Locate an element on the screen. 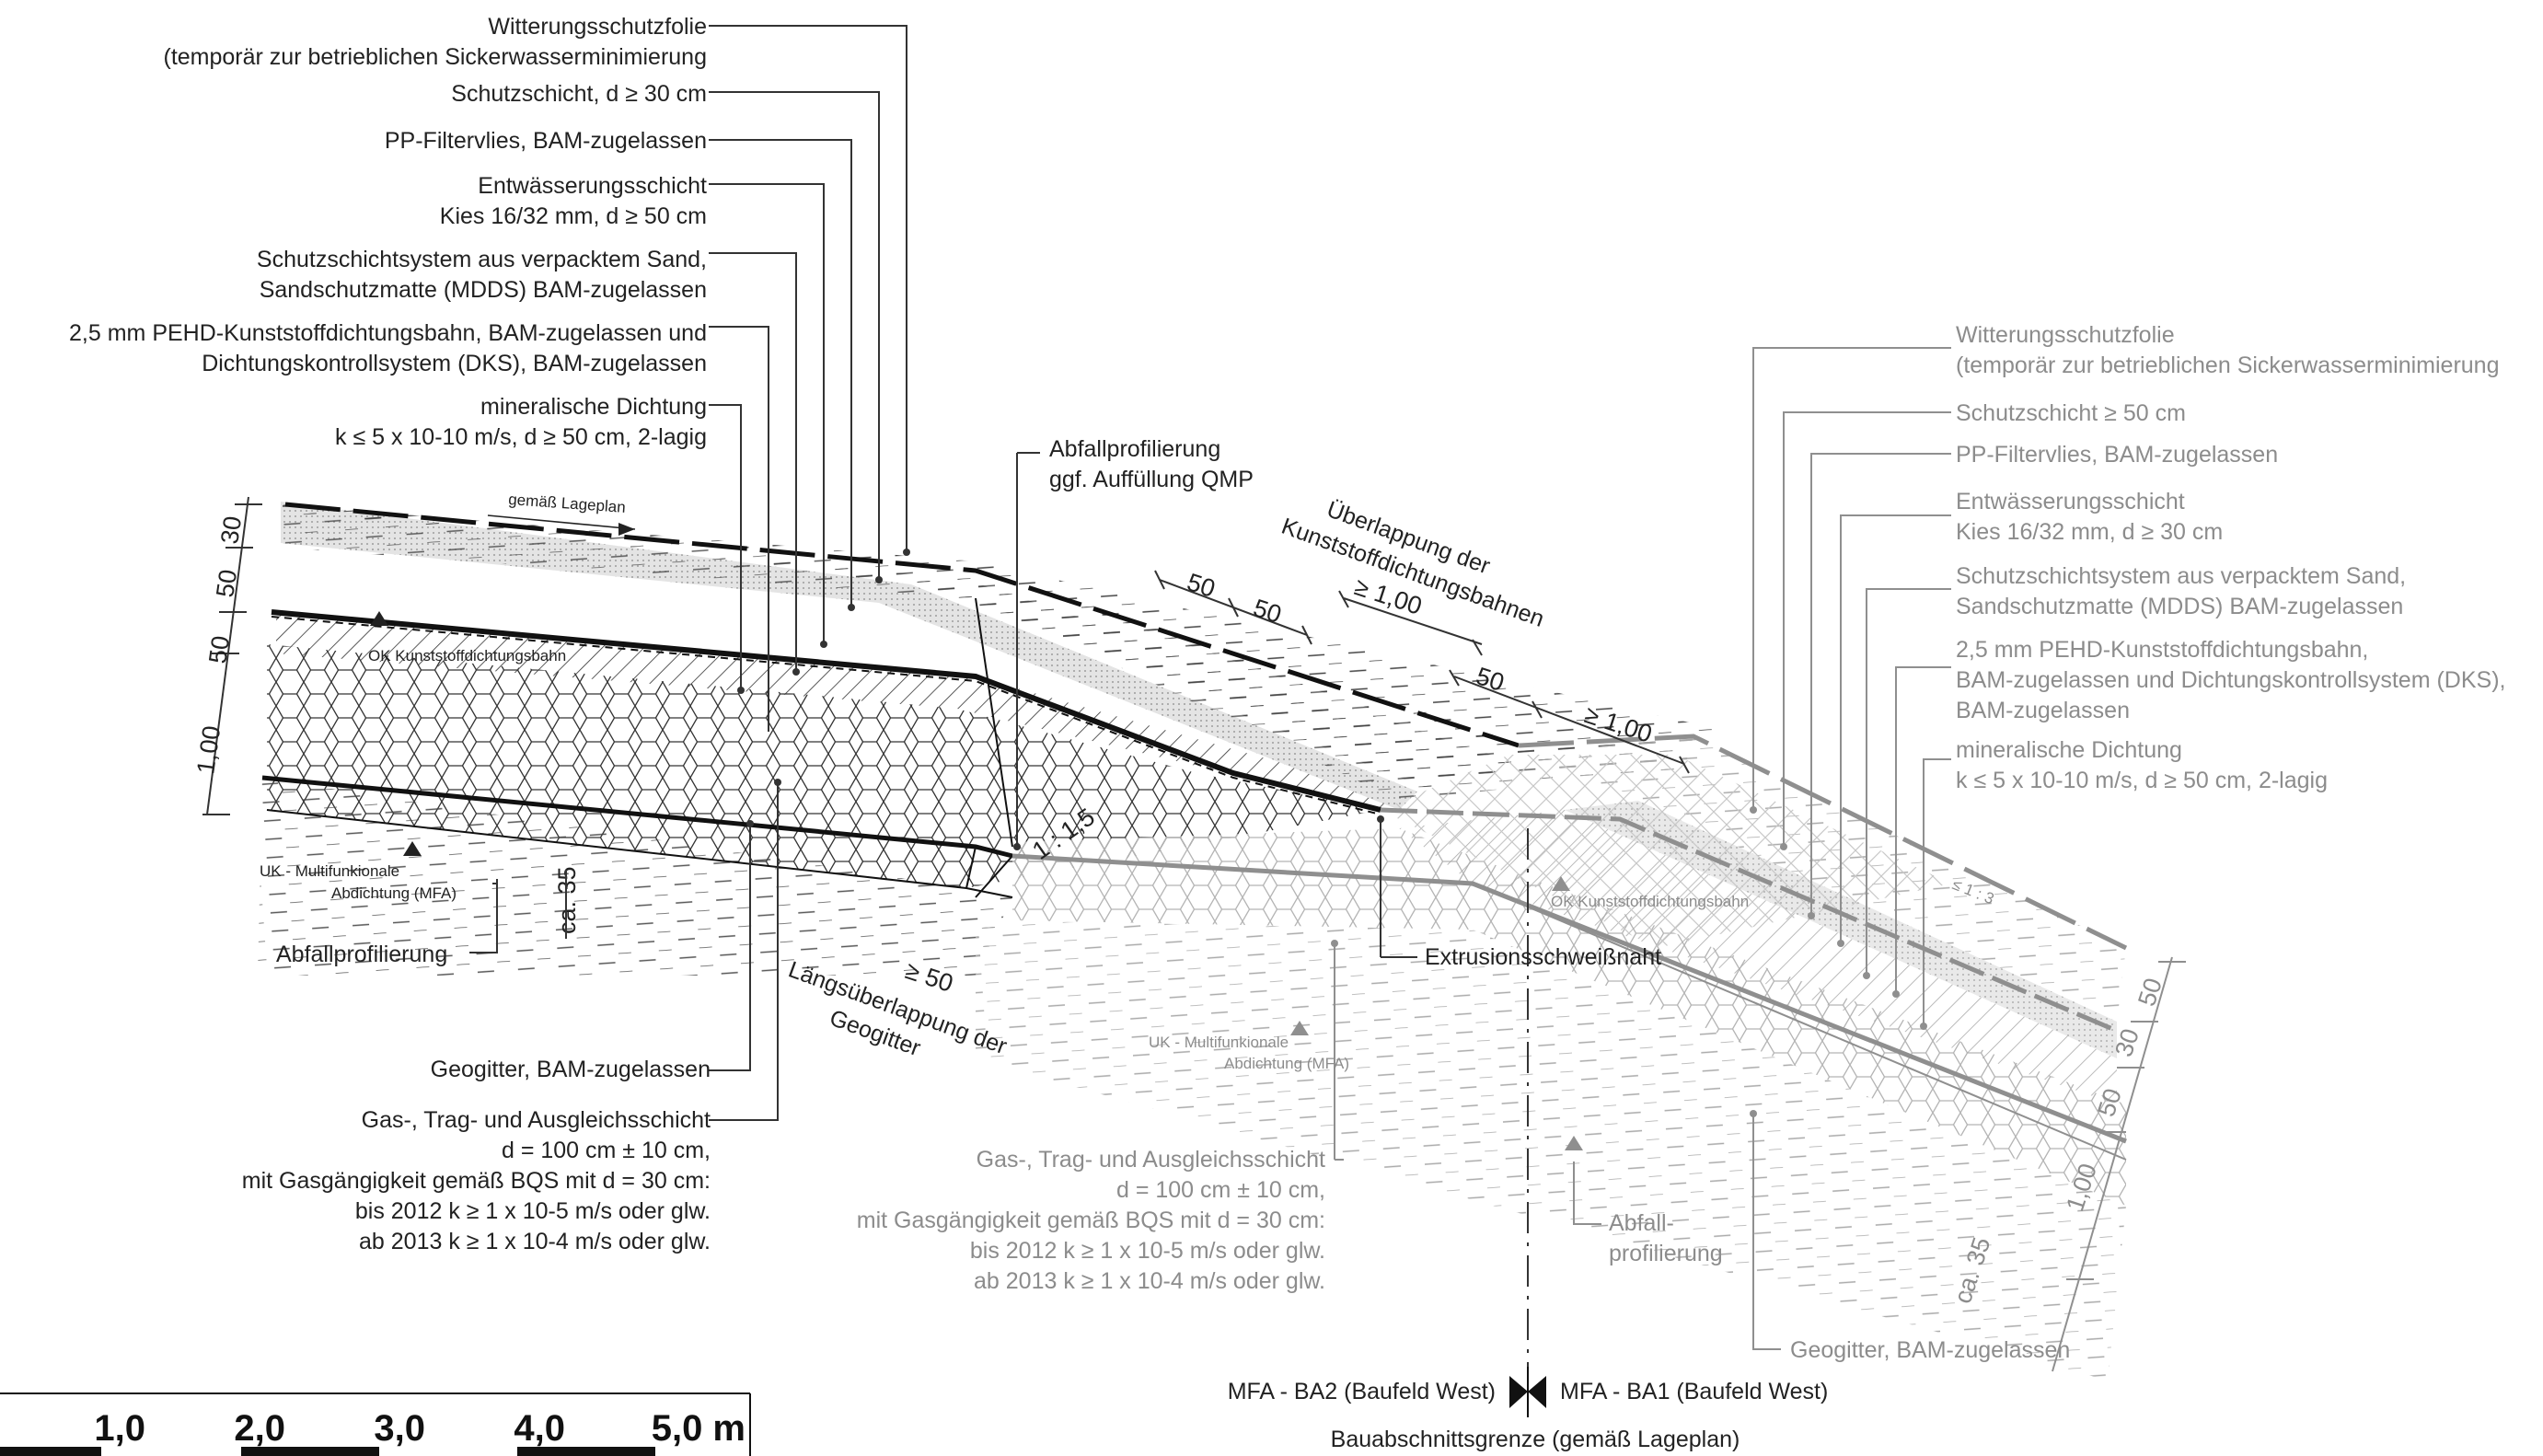 Image resolution: width=2543 pixels, height=1456 pixels. abfall-right-line-2: profilierung is located at coordinates (1666, 1253).